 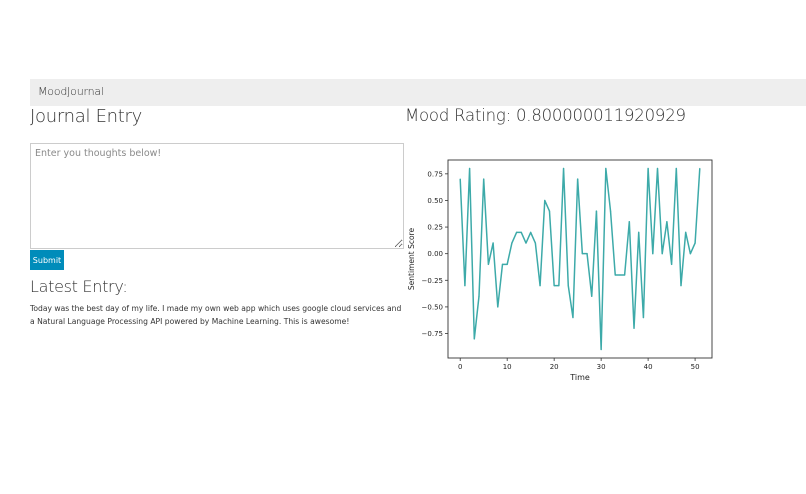 I want to click on x-tick-label: 40, so click(x=648, y=367).